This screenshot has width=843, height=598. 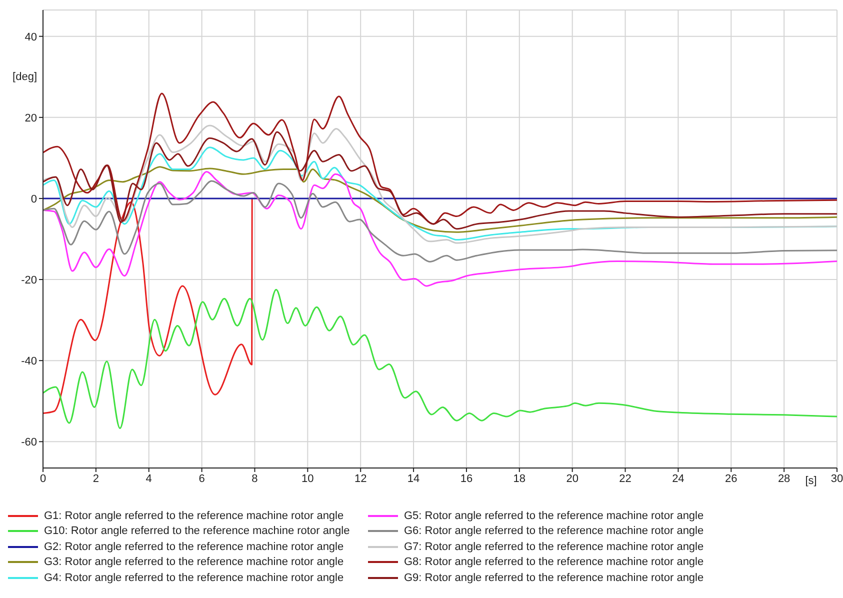 What do you see at coordinates (30, 118) in the screenshot?
I see `y-tick-label: 20` at bounding box center [30, 118].